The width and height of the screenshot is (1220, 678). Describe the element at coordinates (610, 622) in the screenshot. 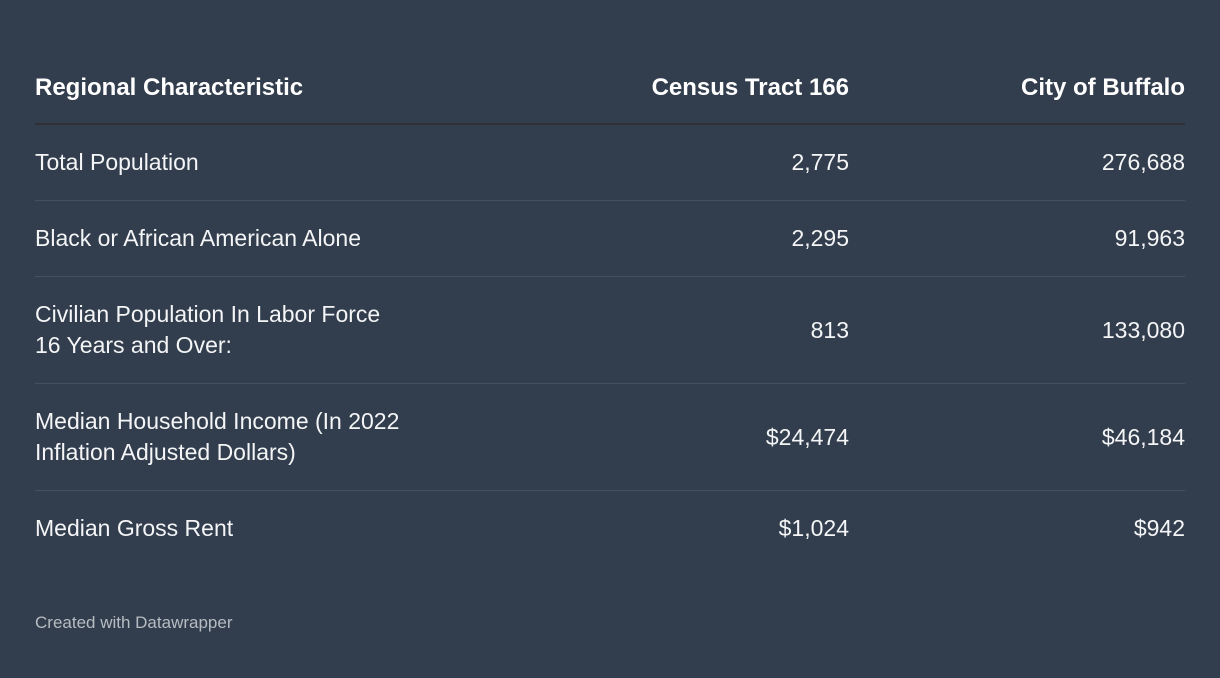

I see `credit-line: Created with Datawrapper` at that location.